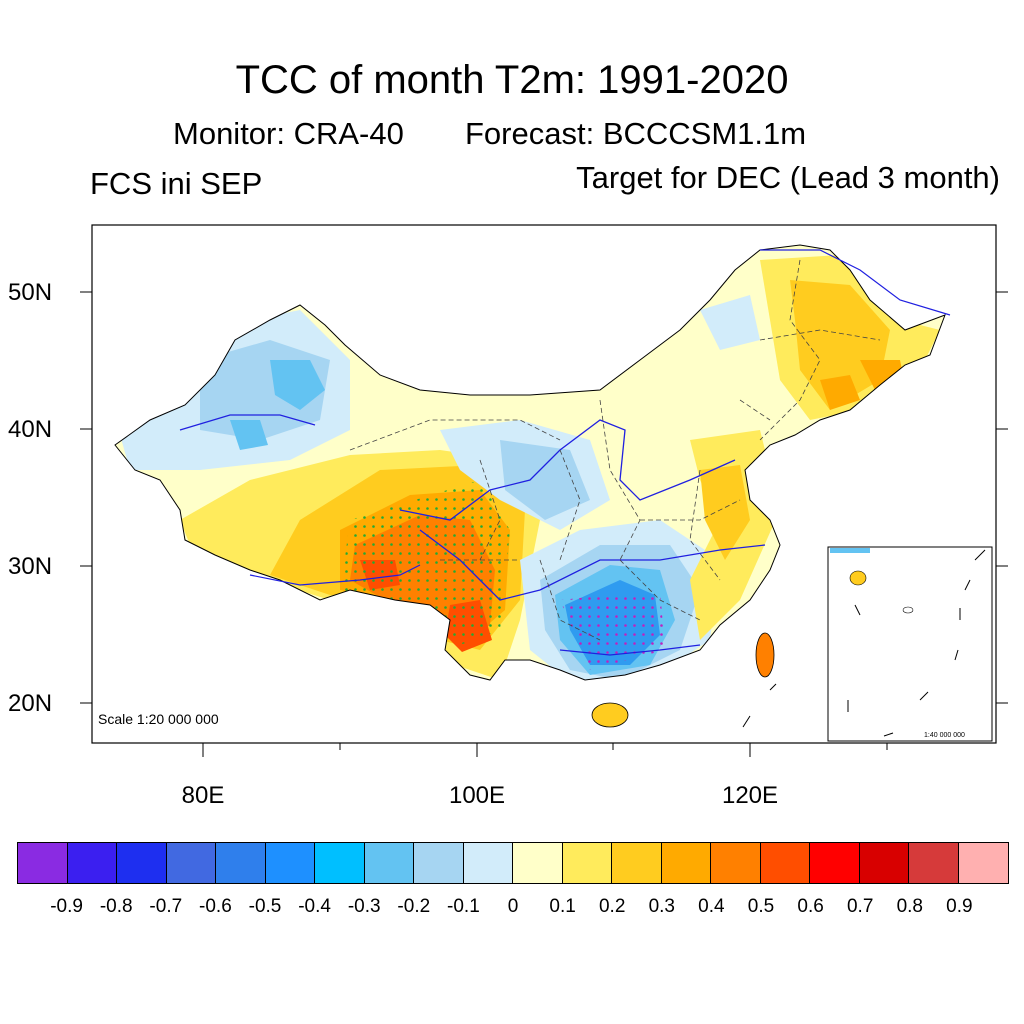 This screenshot has height=1024, width=1024. I want to click on colorbar-label: 0.2, so click(612, 906).